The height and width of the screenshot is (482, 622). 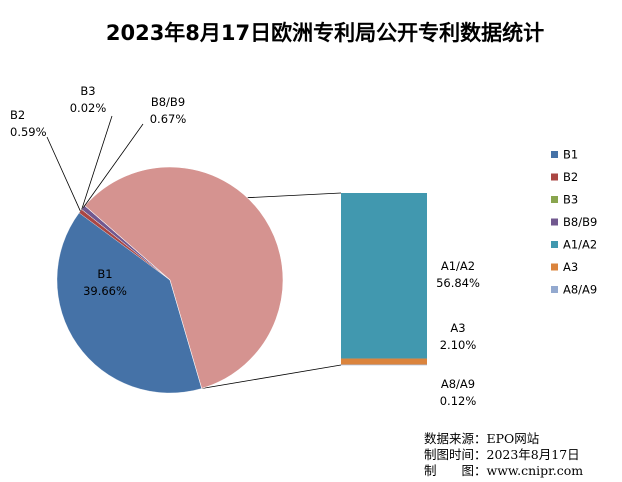 What do you see at coordinates (570, 200) in the screenshot?
I see `legend-label-b3: B3` at bounding box center [570, 200].